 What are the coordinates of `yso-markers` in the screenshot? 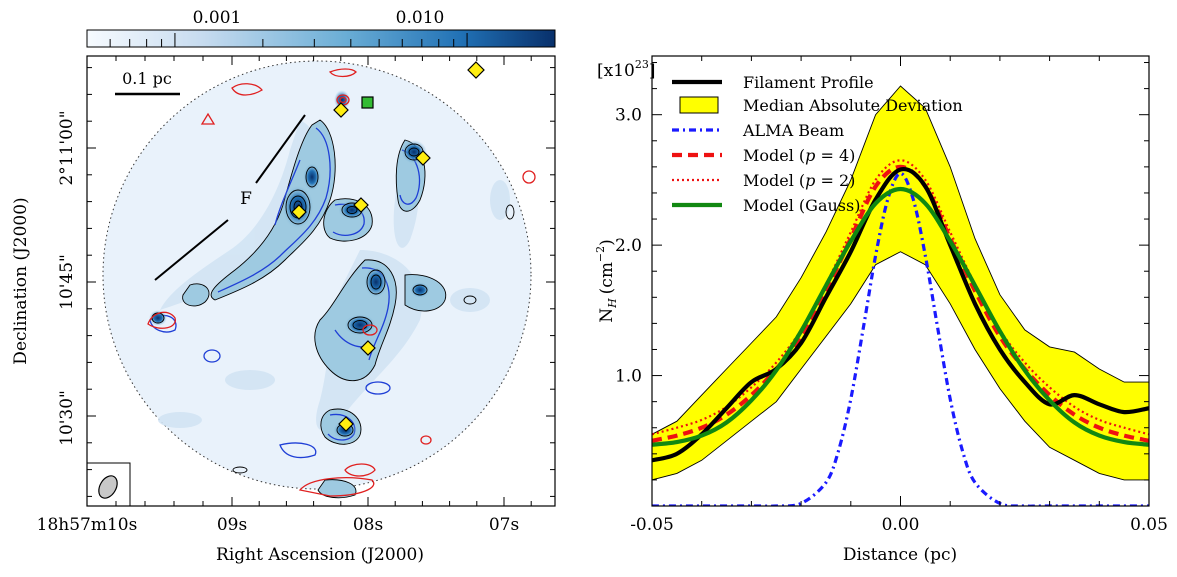 It's located at (388, 246).